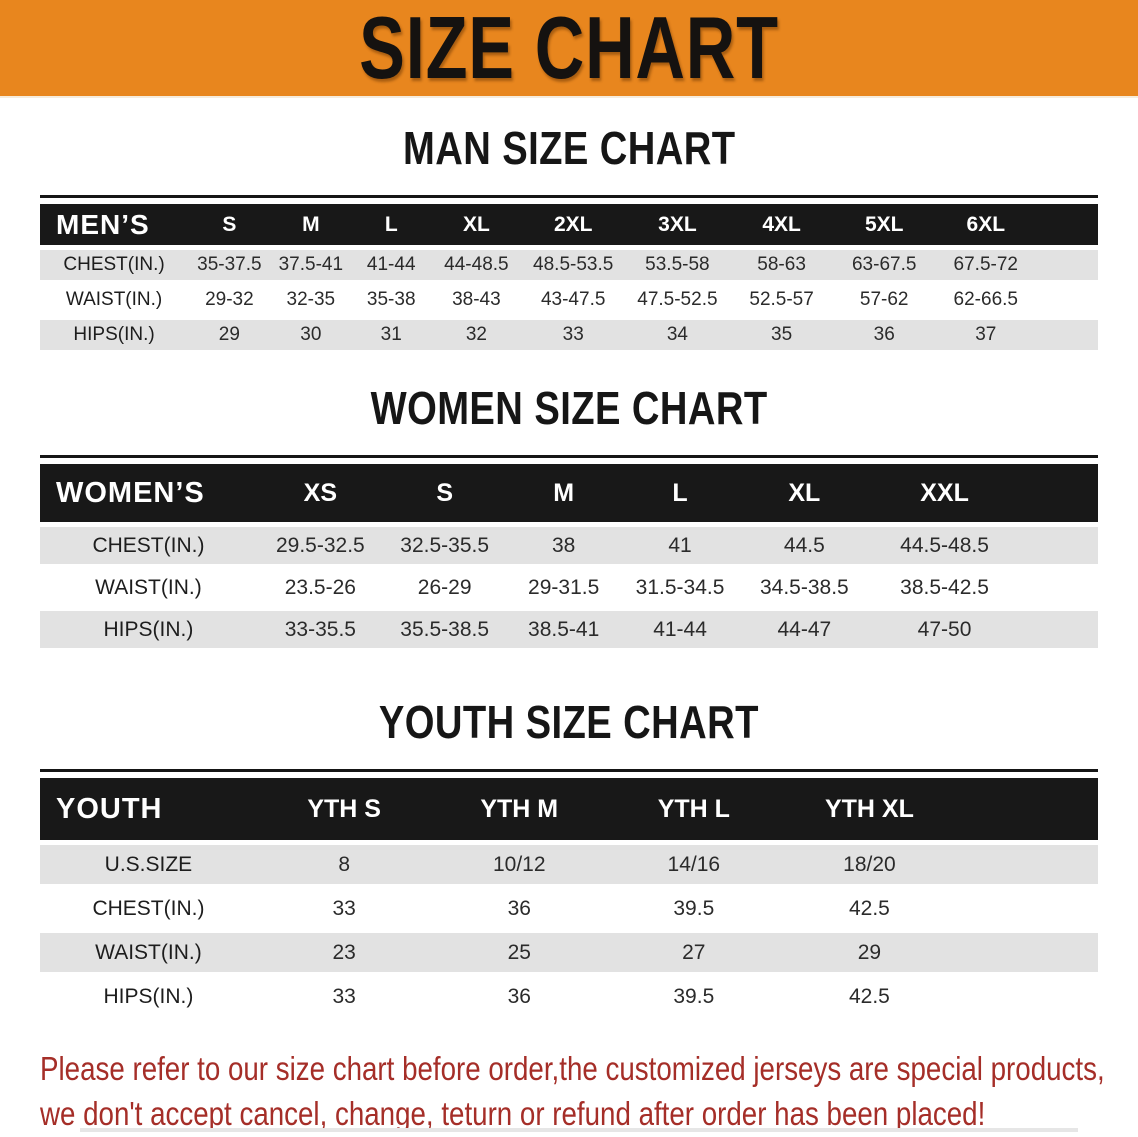 The height and width of the screenshot is (1137, 1138). Describe the element at coordinates (694, 809) in the screenshot. I see `size-column-header: YTH L` at that location.